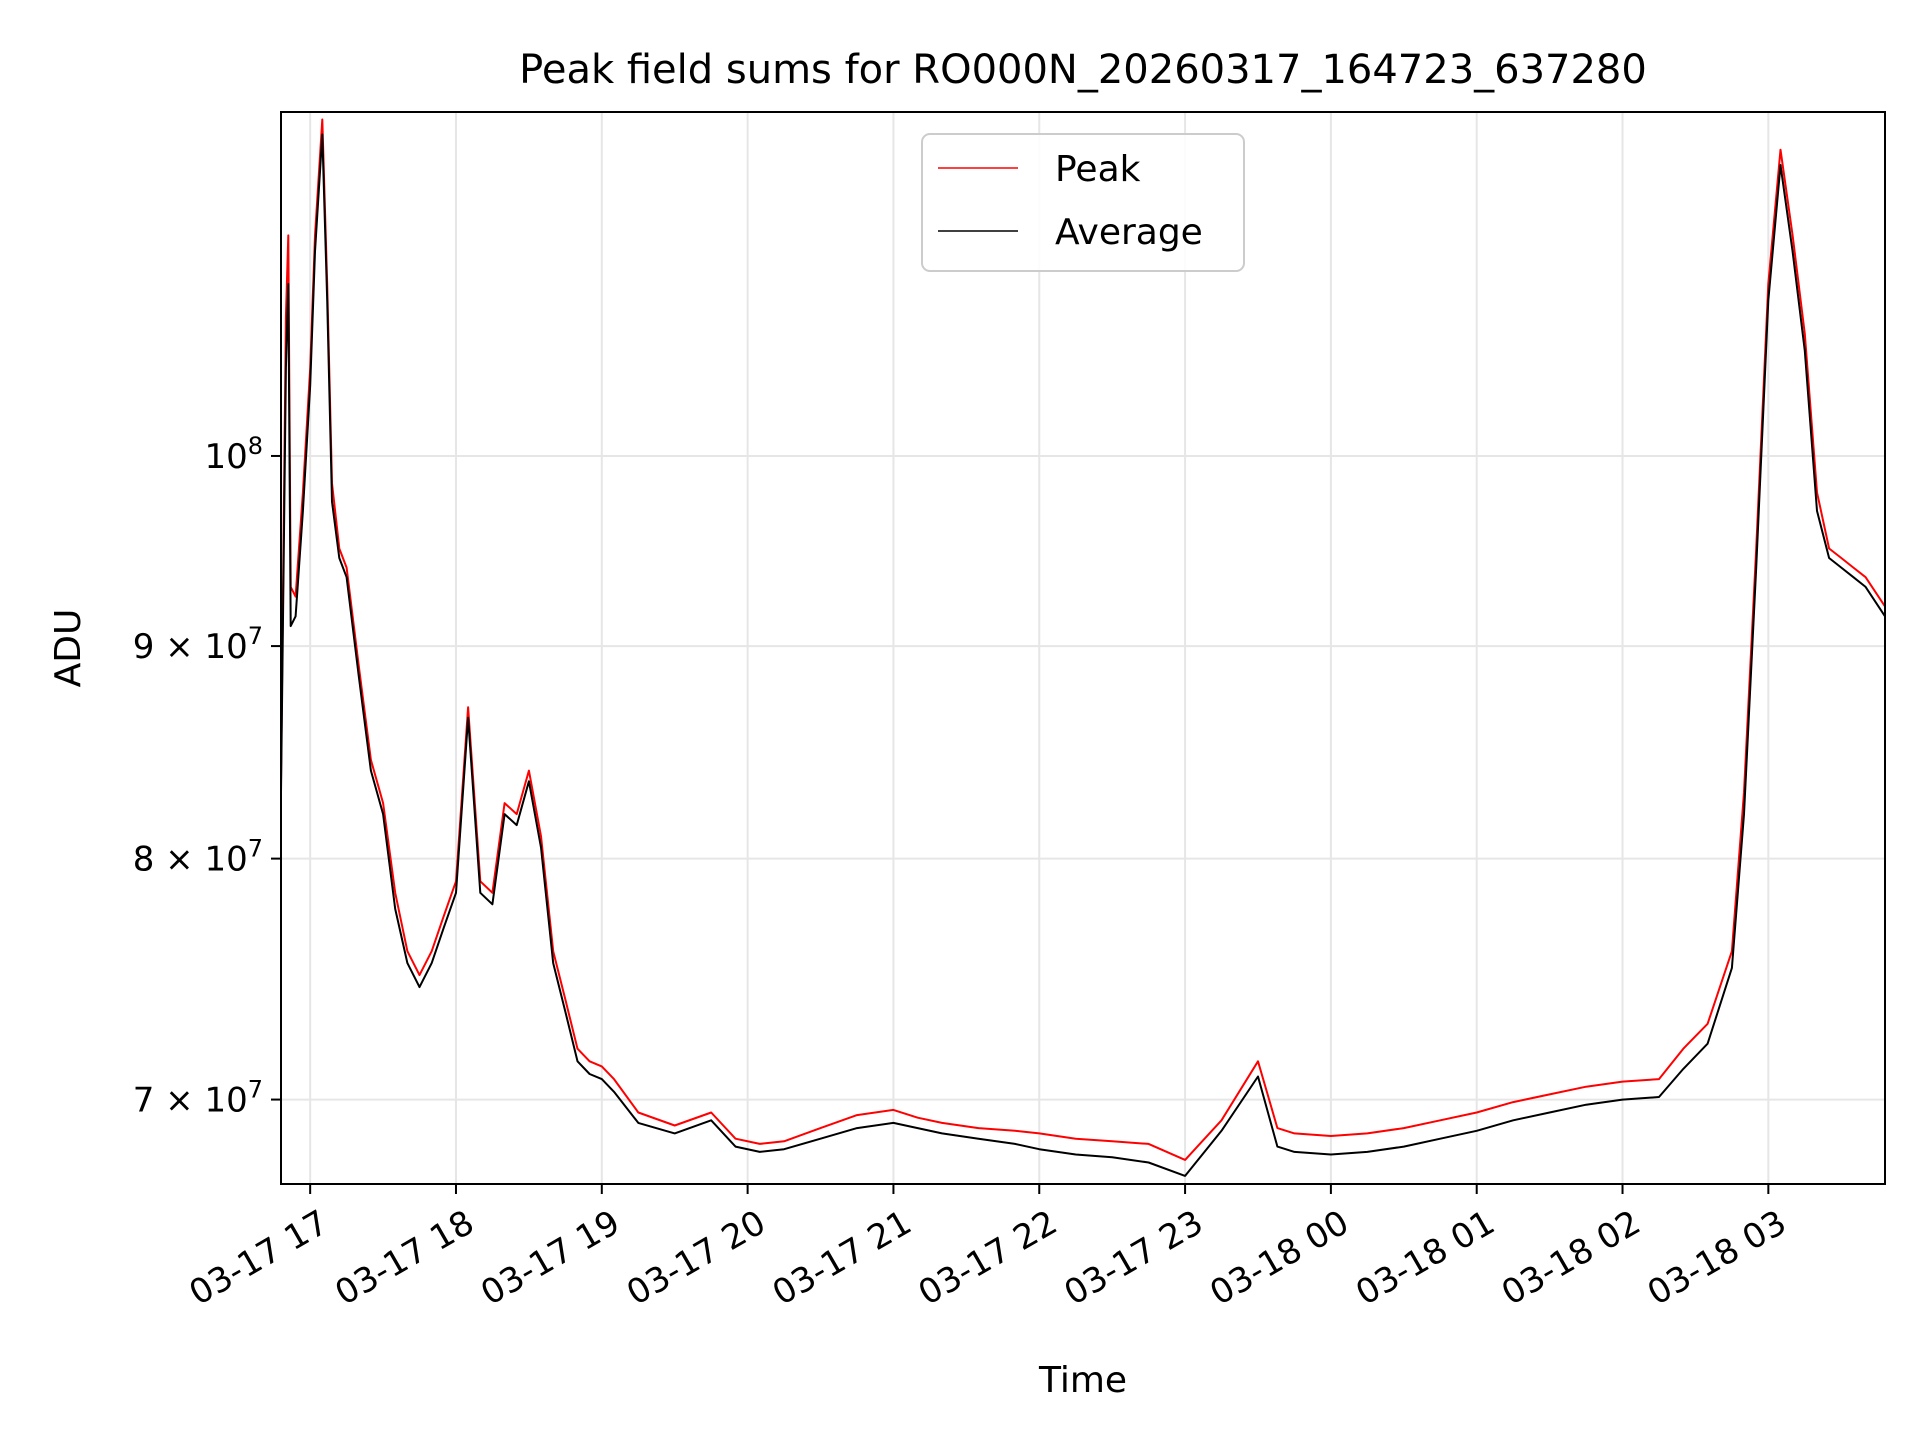 The image size is (1920, 1440). Describe the element at coordinates (198, 644) in the screenshot. I see `y-tick-label: 9 × 107` at that location.